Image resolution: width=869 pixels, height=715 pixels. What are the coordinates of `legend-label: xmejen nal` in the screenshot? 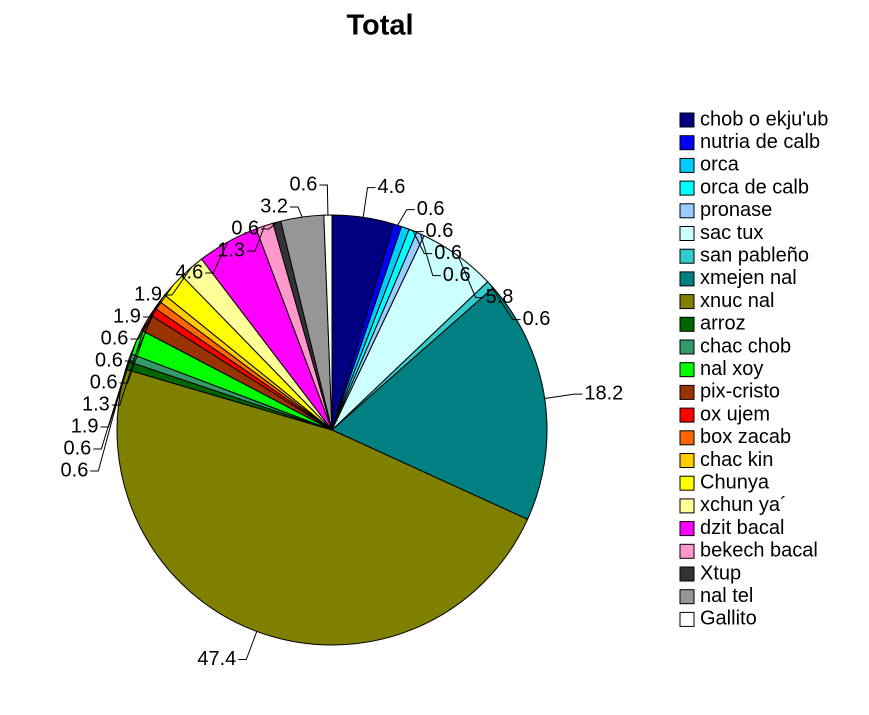 It's located at (748, 278).